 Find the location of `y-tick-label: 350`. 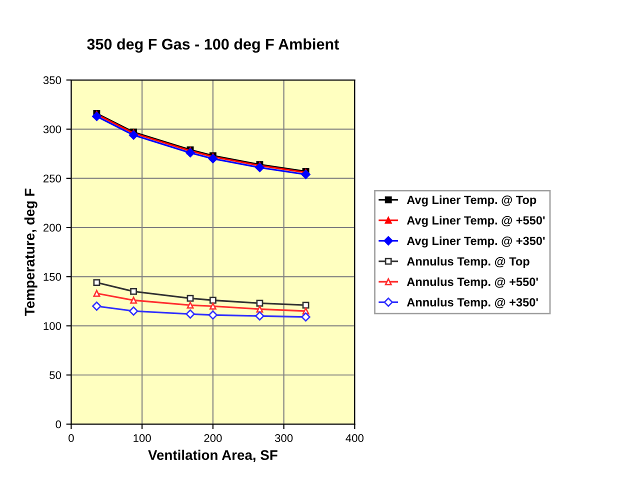

y-tick-label: 350 is located at coordinates (52, 80).